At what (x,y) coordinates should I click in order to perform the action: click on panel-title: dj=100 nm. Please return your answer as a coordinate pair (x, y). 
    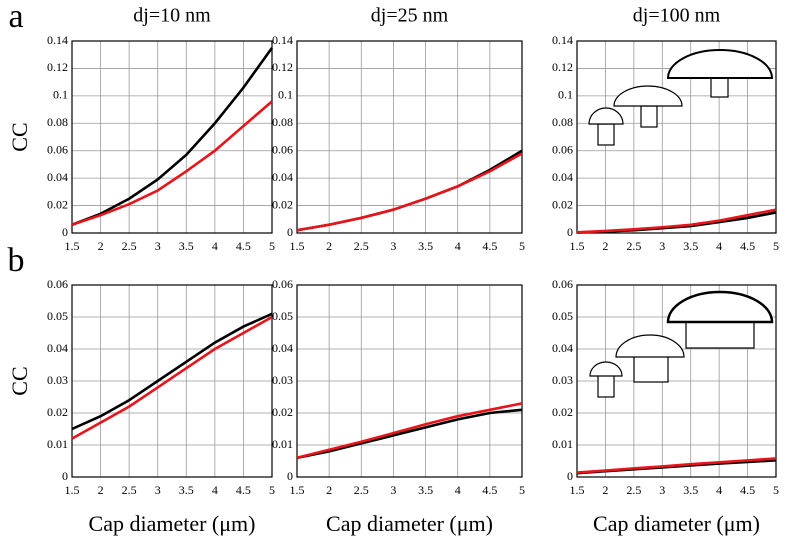
    Looking at the image, I should click on (677, 16).